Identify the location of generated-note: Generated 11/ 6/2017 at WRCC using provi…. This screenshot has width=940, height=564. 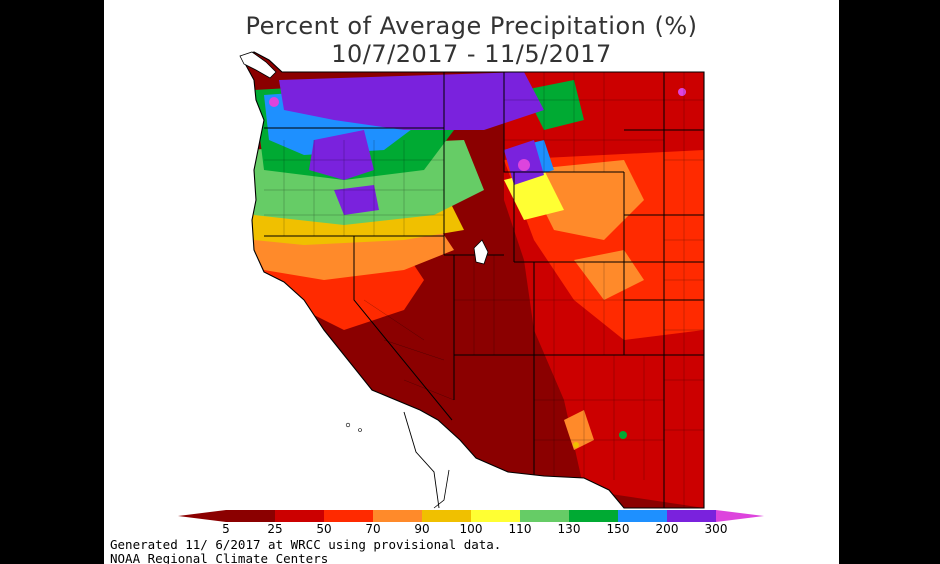
(306, 544).